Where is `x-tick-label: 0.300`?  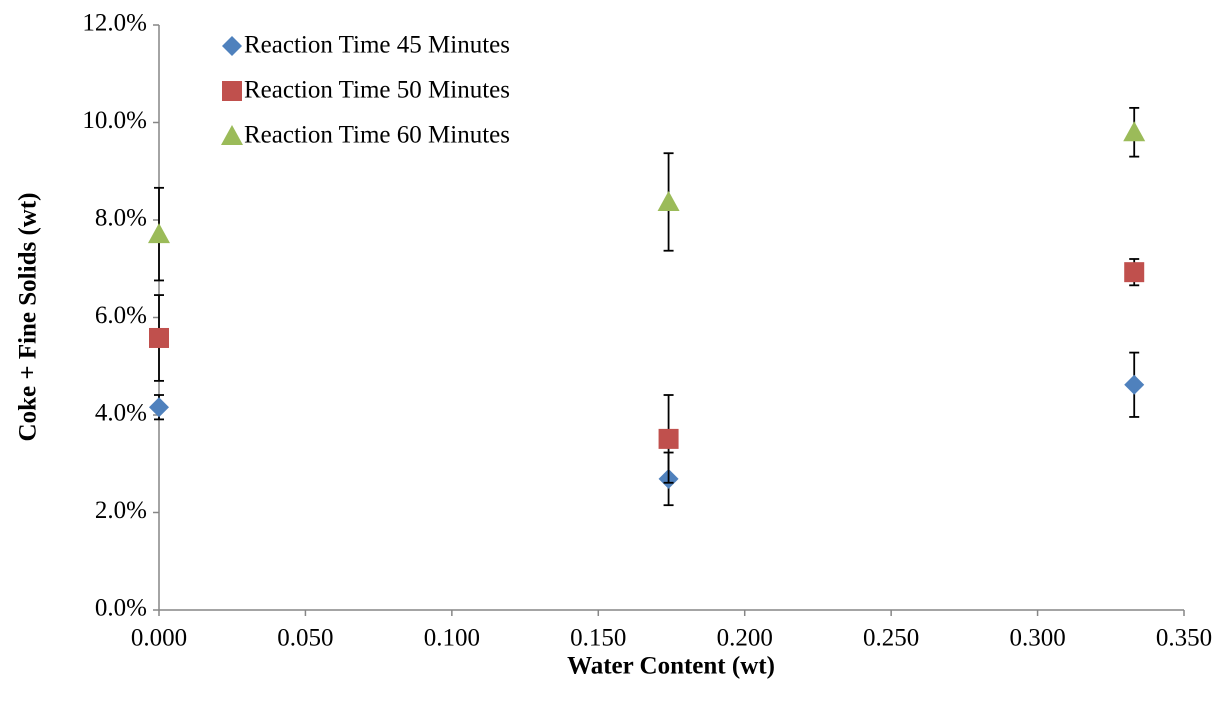 x-tick-label: 0.300 is located at coordinates (1037, 638).